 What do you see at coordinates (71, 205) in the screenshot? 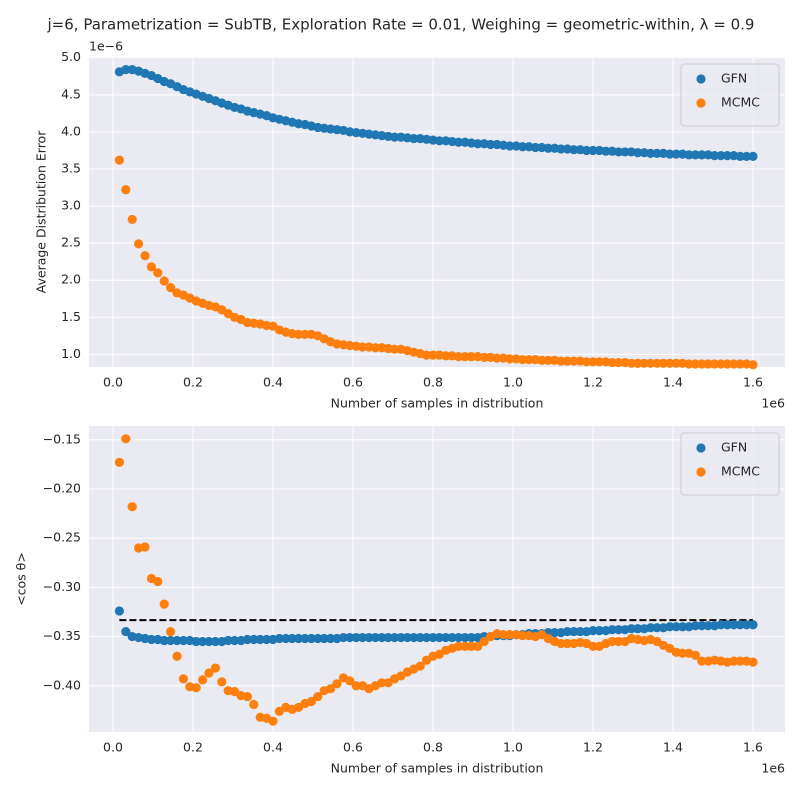
I see `y-tick-label: 3.0` at bounding box center [71, 205].